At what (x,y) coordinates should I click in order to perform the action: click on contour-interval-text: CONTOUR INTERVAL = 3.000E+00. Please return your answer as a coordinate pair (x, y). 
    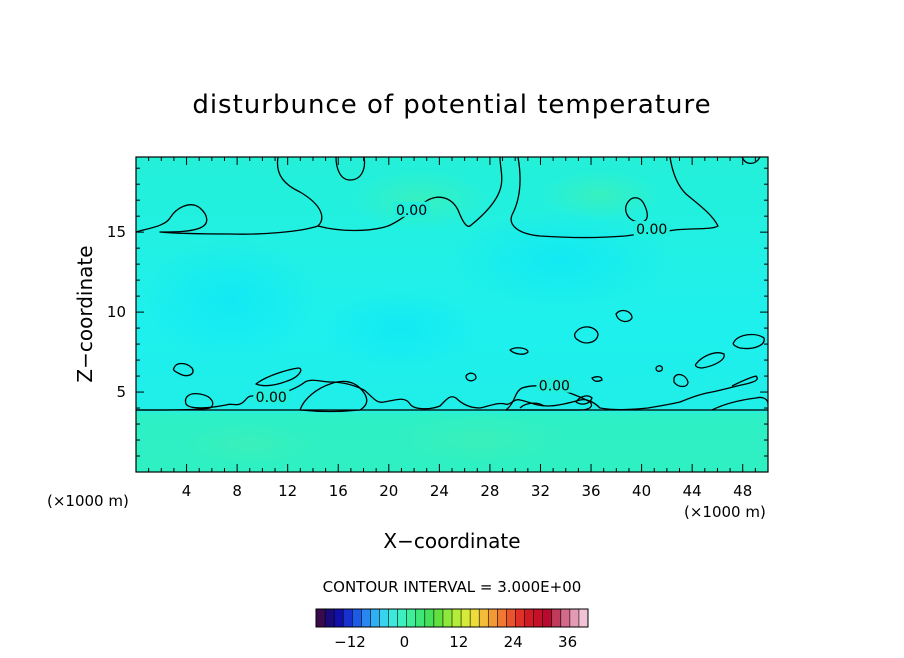
    Looking at the image, I should click on (452, 587).